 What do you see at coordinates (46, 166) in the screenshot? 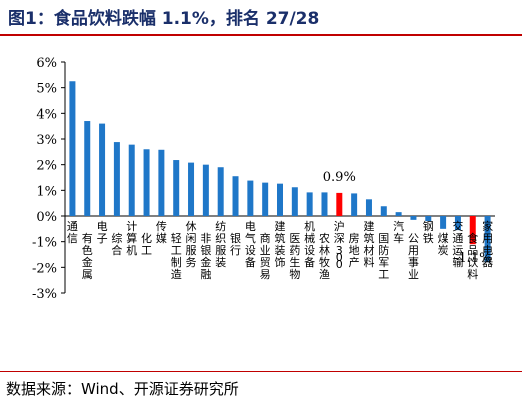
I see `y-tick-label: 2%` at bounding box center [46, 166].